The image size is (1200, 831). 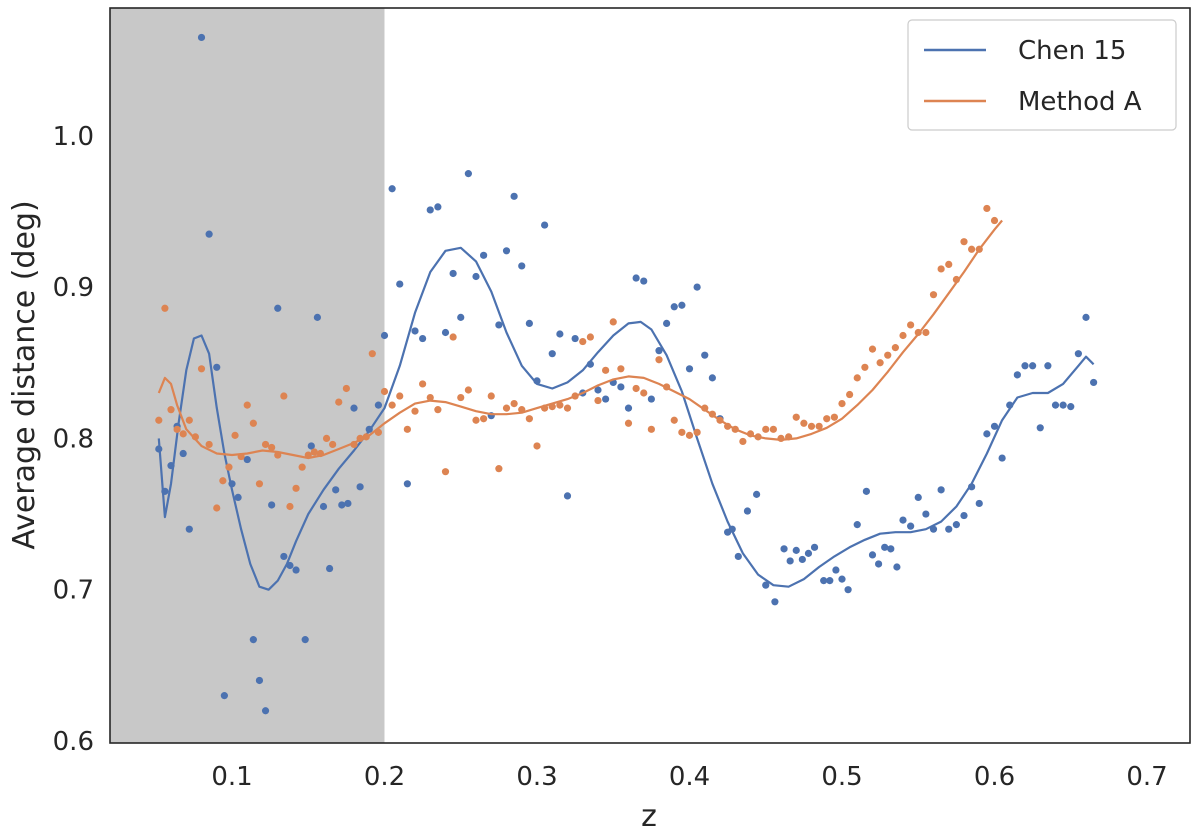 I want to click on x-tick-label: 0.7, so click(x=1146, y=777).